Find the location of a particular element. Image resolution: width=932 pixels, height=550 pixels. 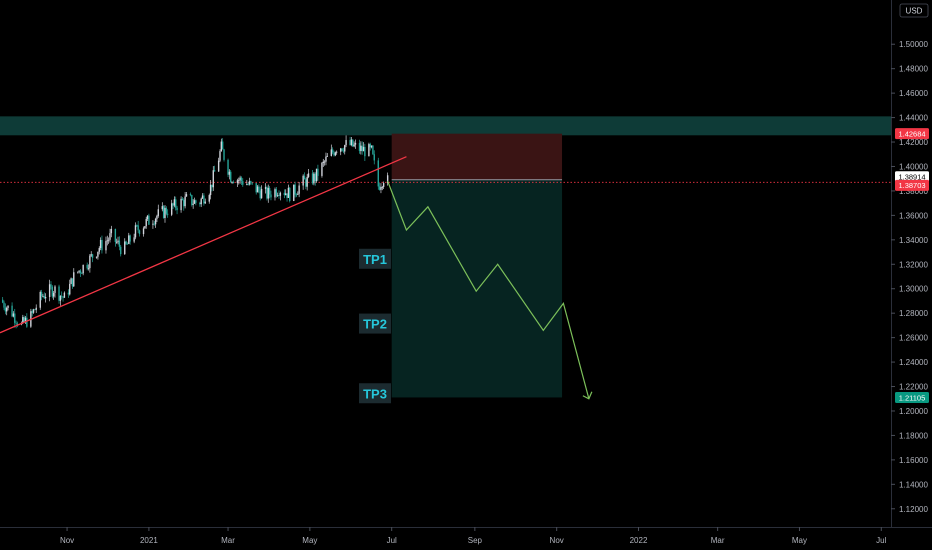

tp-layer: TP1 TP2 TP3 is located at coordinates (375, 326).